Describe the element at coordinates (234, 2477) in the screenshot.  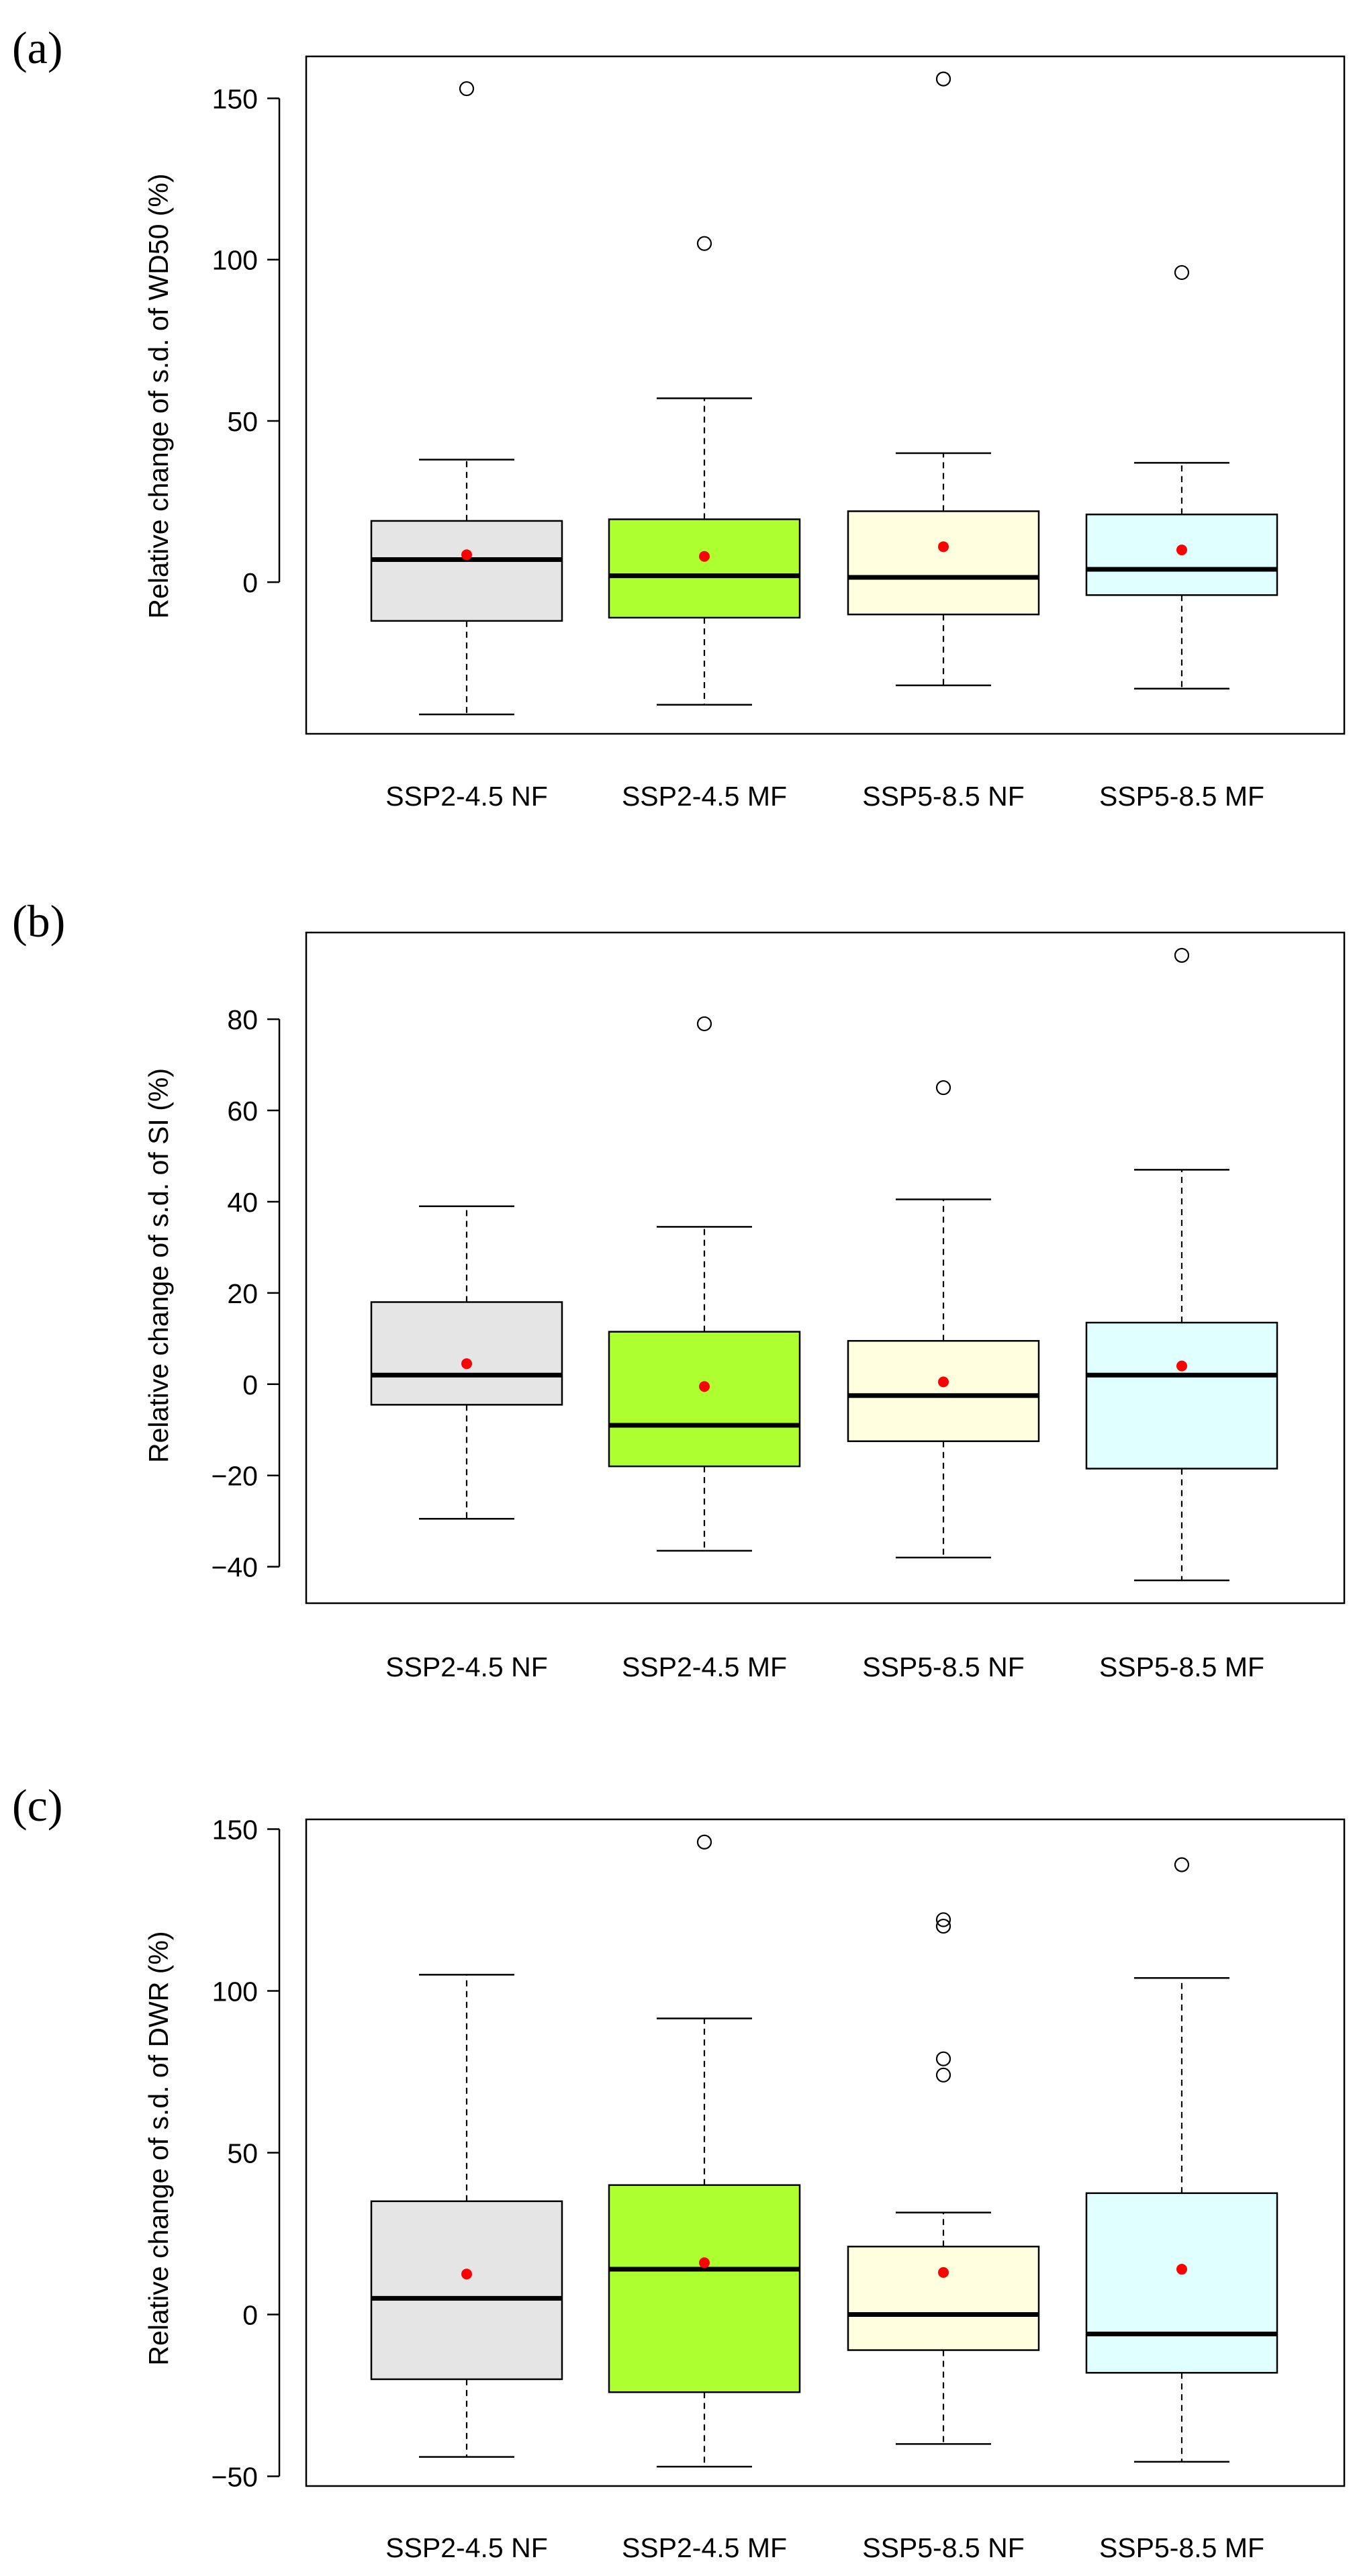
I see `y-tick-label: −50` at that location.